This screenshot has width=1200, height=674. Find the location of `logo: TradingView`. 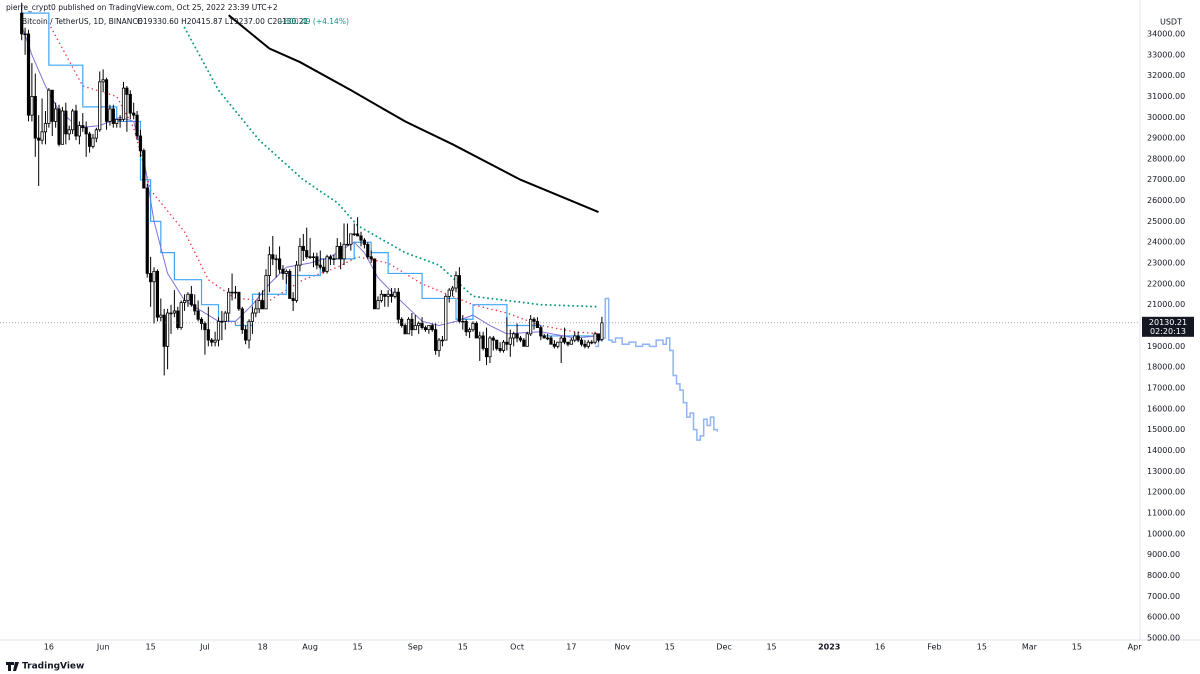

logo: TradingView is located at coordinates (53, 667).